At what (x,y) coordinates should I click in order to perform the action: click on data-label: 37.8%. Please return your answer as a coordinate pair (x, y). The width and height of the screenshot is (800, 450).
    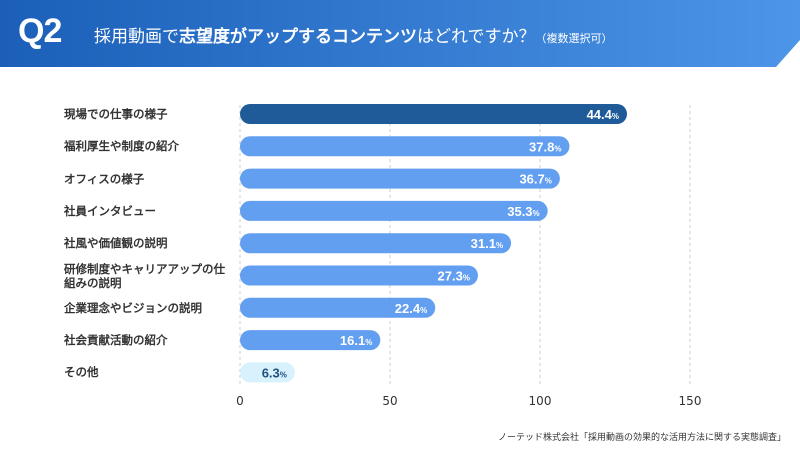
    Looking at the image, I should click on (545, 146).